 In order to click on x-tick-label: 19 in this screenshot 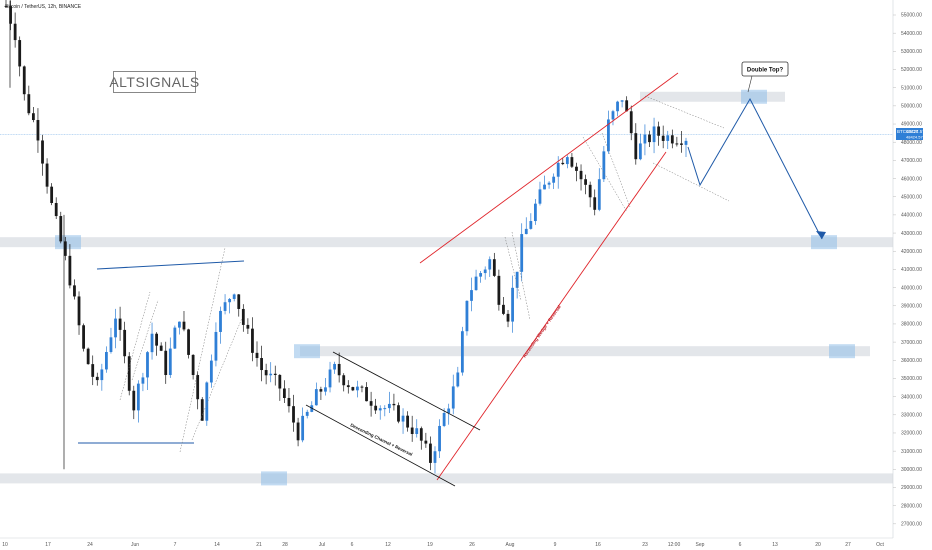, I will do `click(430, 545)`.